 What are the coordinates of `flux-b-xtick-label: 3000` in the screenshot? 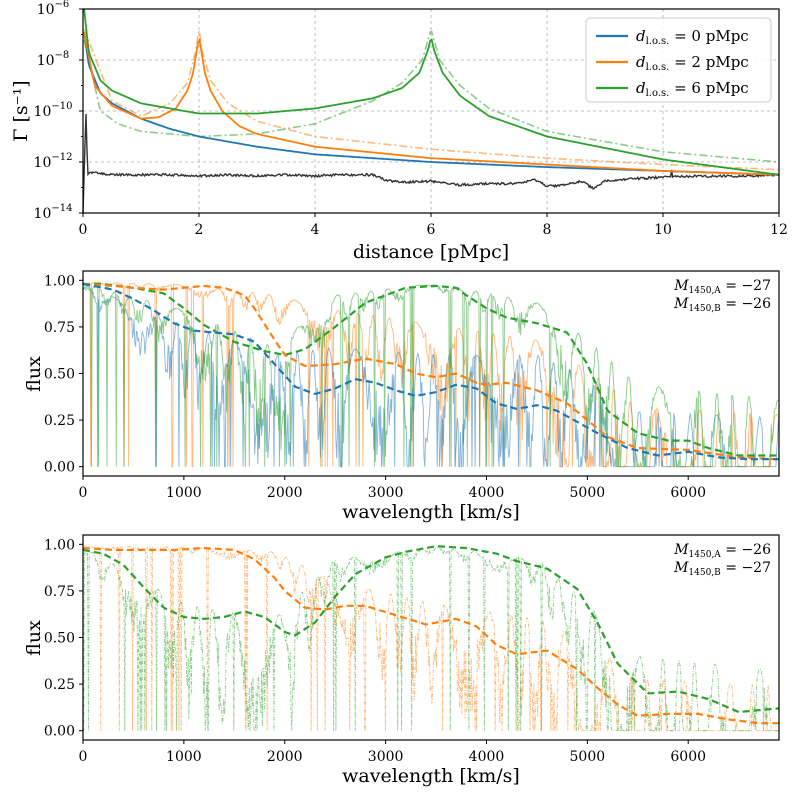 It's located at (386, 757).